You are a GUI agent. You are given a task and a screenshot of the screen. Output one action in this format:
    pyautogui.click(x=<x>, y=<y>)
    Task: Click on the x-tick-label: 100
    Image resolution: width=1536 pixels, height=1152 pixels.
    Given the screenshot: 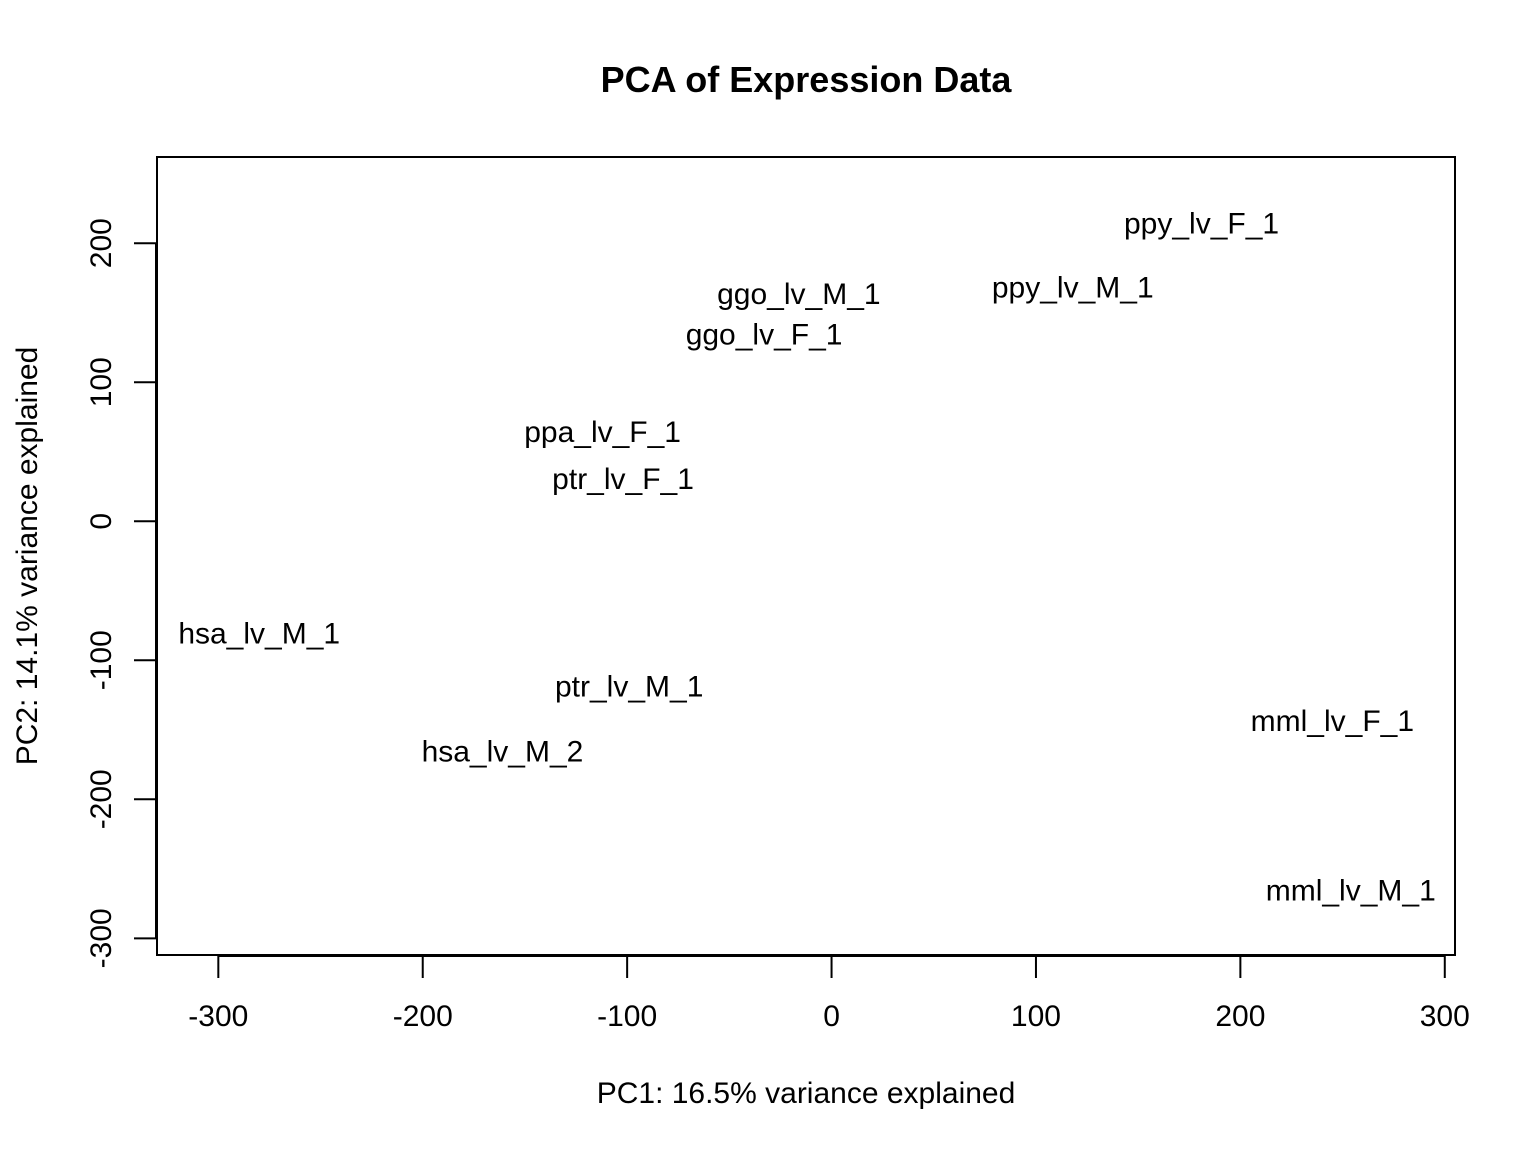 What is the action you would take?
    pyautogui.click(x=1036, y=1016)
    